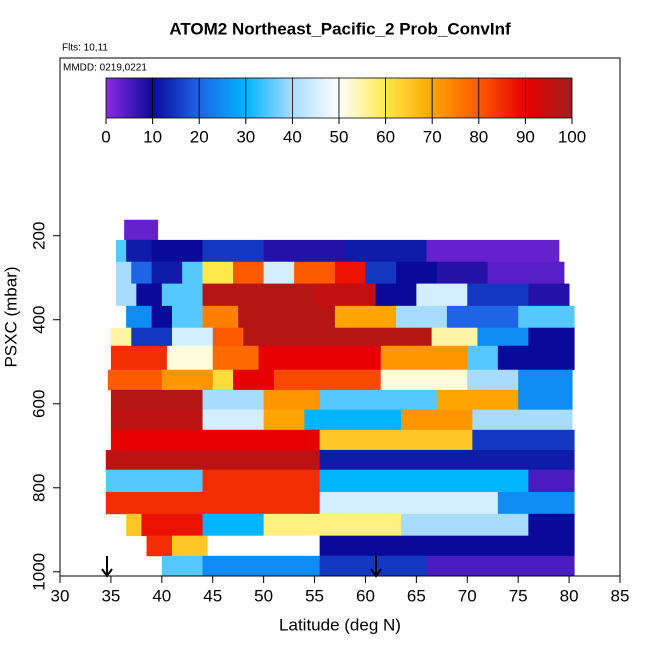  Describe the element at coordinates (38, 404) in the screenshot. I see `y-tick-label: 600` at that location.